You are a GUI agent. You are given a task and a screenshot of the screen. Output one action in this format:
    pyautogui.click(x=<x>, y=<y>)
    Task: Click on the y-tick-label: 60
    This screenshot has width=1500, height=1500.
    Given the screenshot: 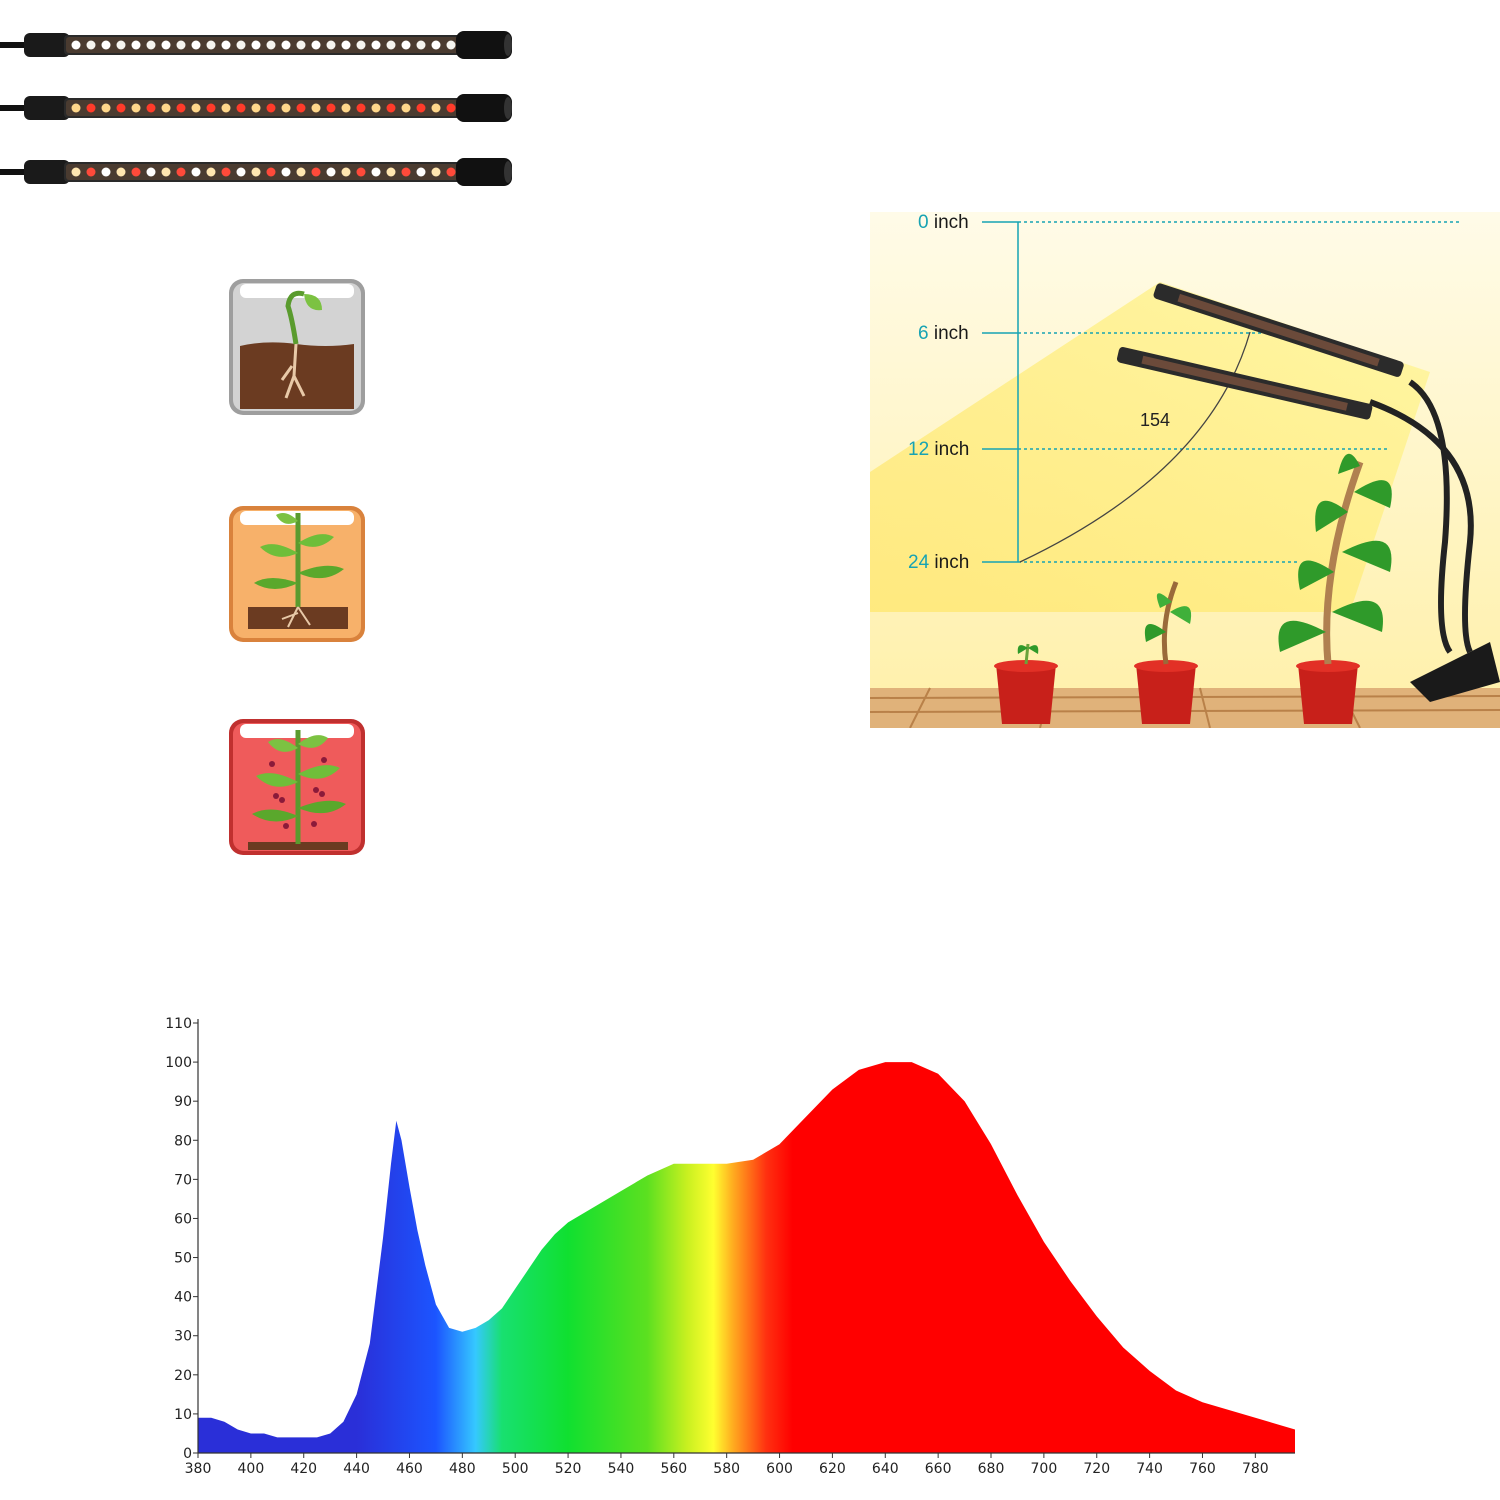 What is the action you would take?
    pyautogui.click(x=183, y=1219)
    